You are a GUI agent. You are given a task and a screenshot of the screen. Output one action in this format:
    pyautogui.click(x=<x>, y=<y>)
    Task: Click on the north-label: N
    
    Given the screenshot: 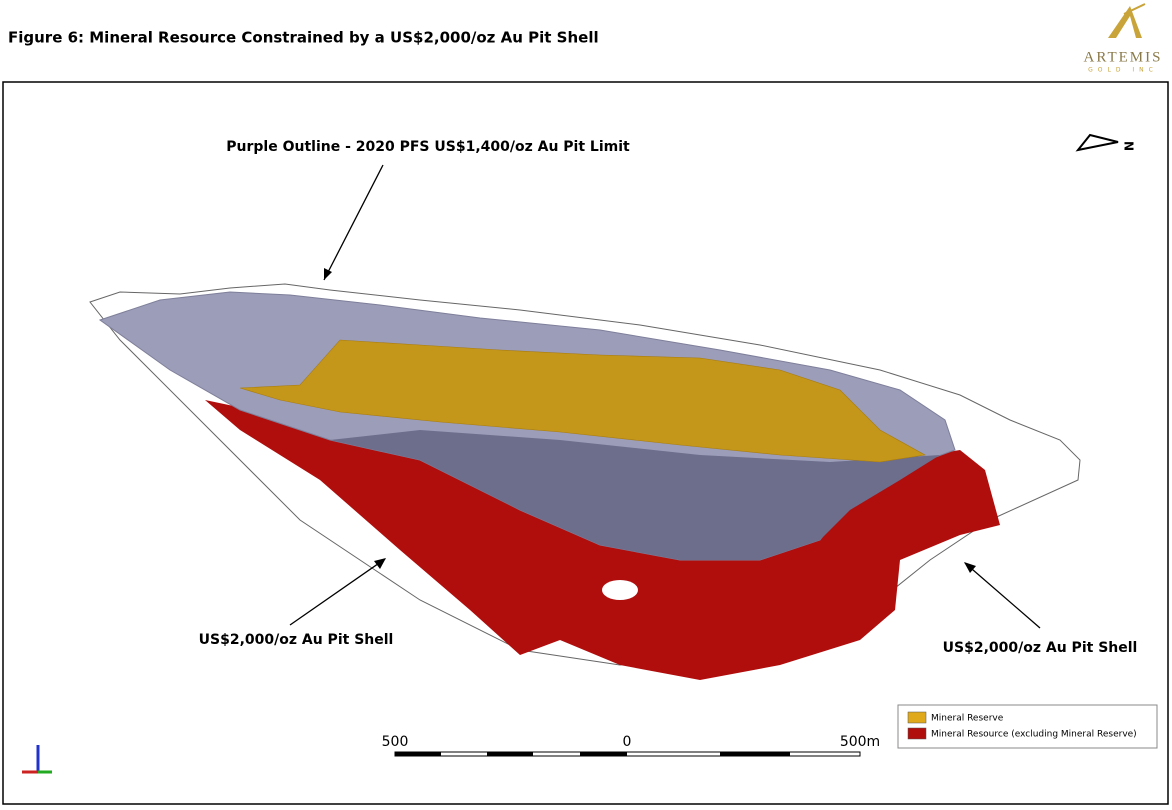 What is the action you would take?
    pyautogui.click(x=1129, y=146)
    